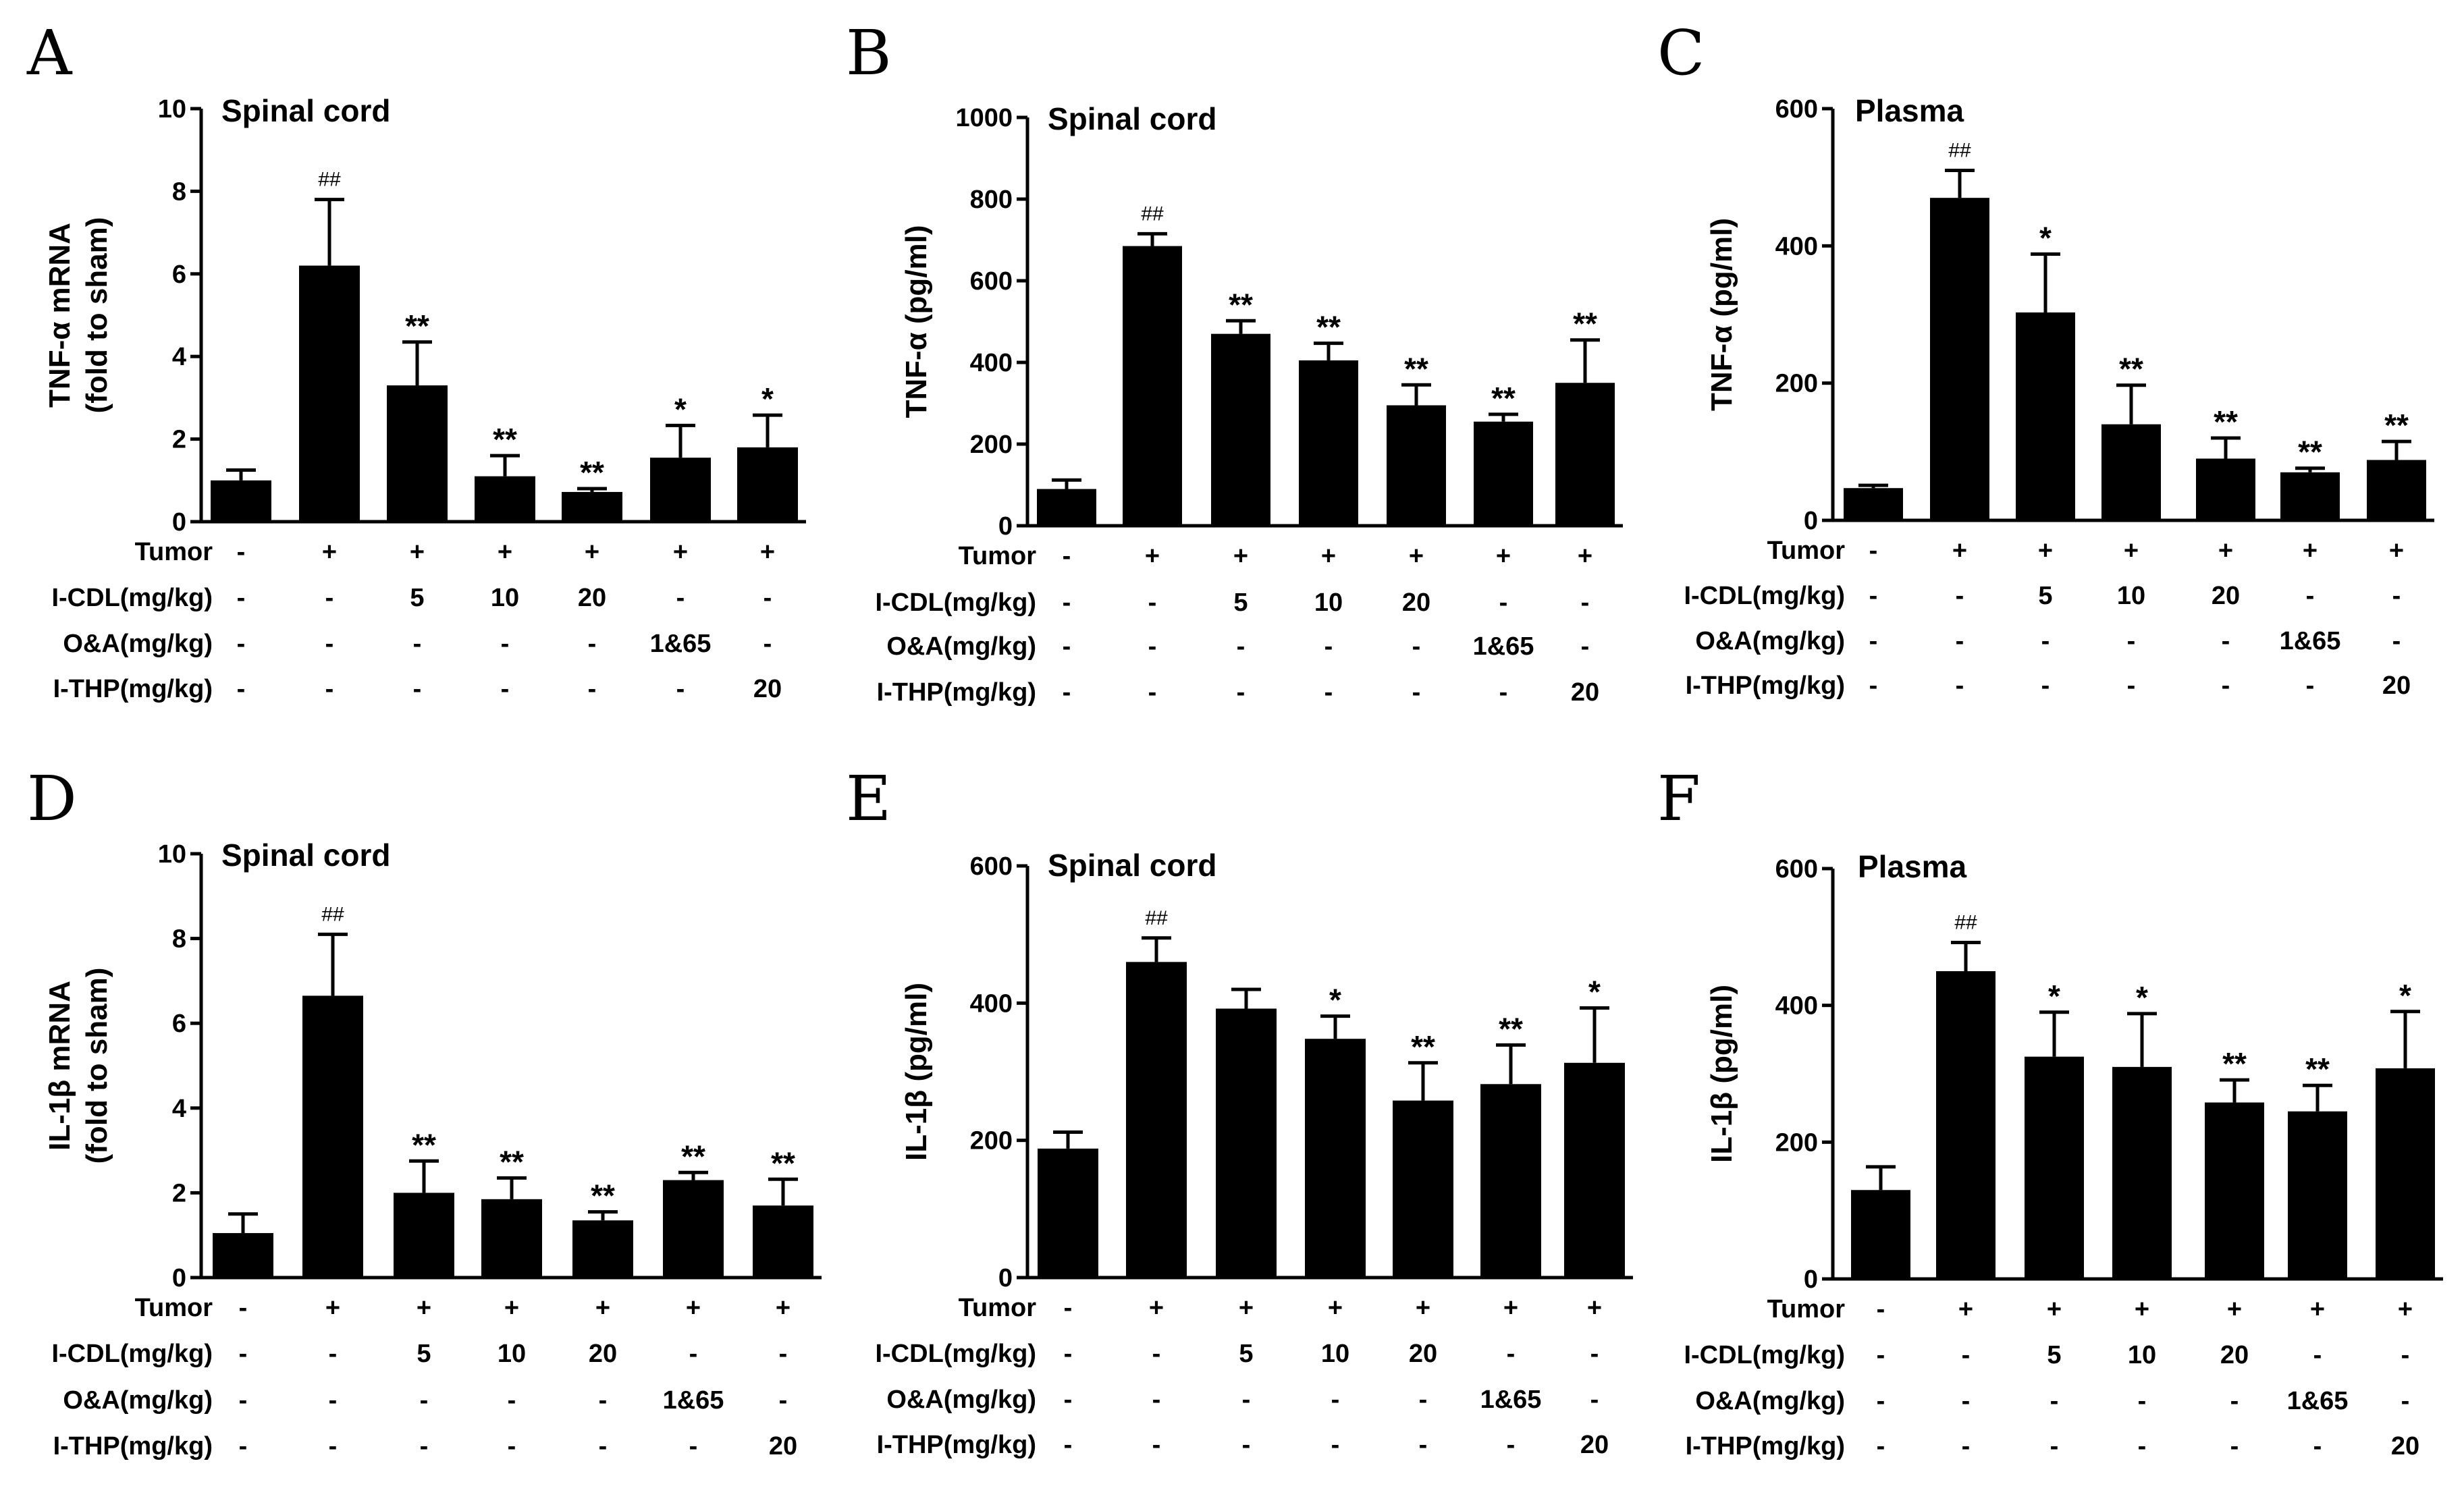  I want to click on y-tick-label: 10, so click(172, 109).